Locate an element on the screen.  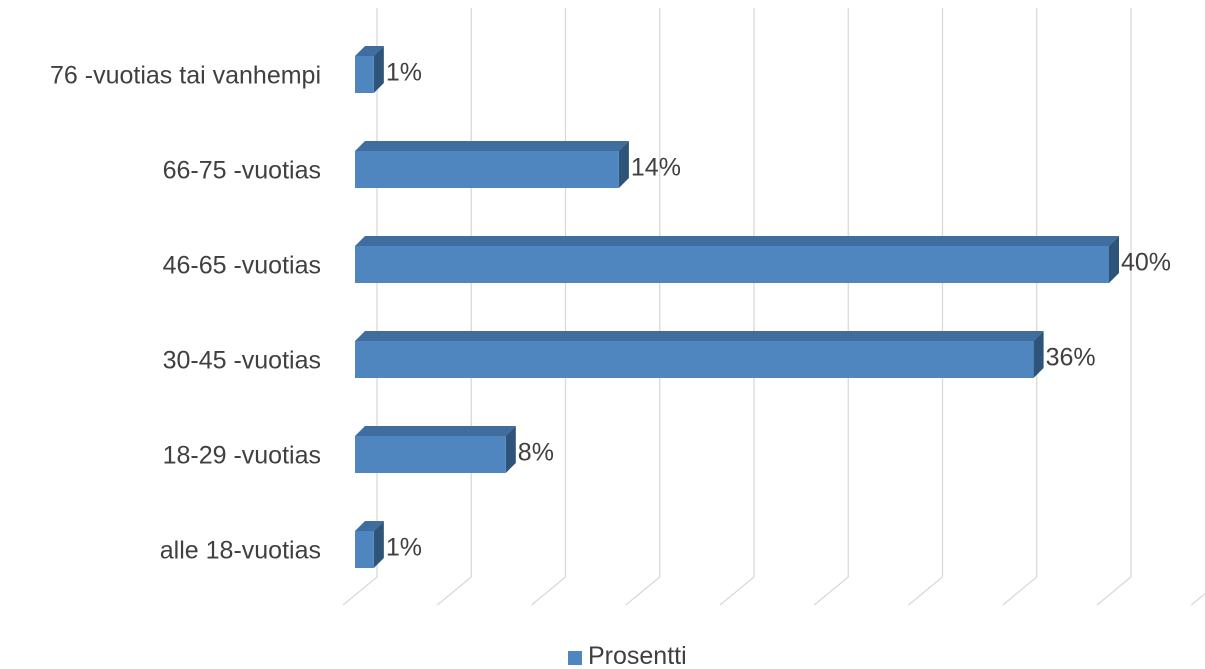
legend-swatch is located at coordinates (575, 658).